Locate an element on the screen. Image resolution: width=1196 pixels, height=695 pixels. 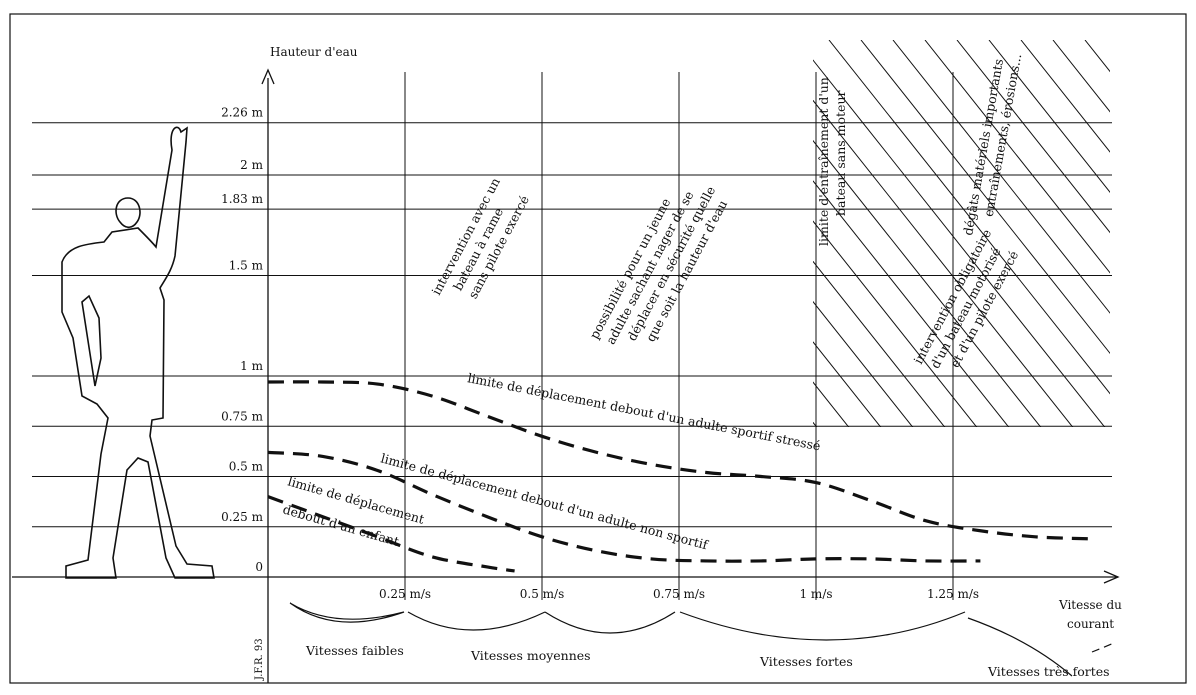
y-tick-label-4: 1 m is located at coordinates (251, 366).